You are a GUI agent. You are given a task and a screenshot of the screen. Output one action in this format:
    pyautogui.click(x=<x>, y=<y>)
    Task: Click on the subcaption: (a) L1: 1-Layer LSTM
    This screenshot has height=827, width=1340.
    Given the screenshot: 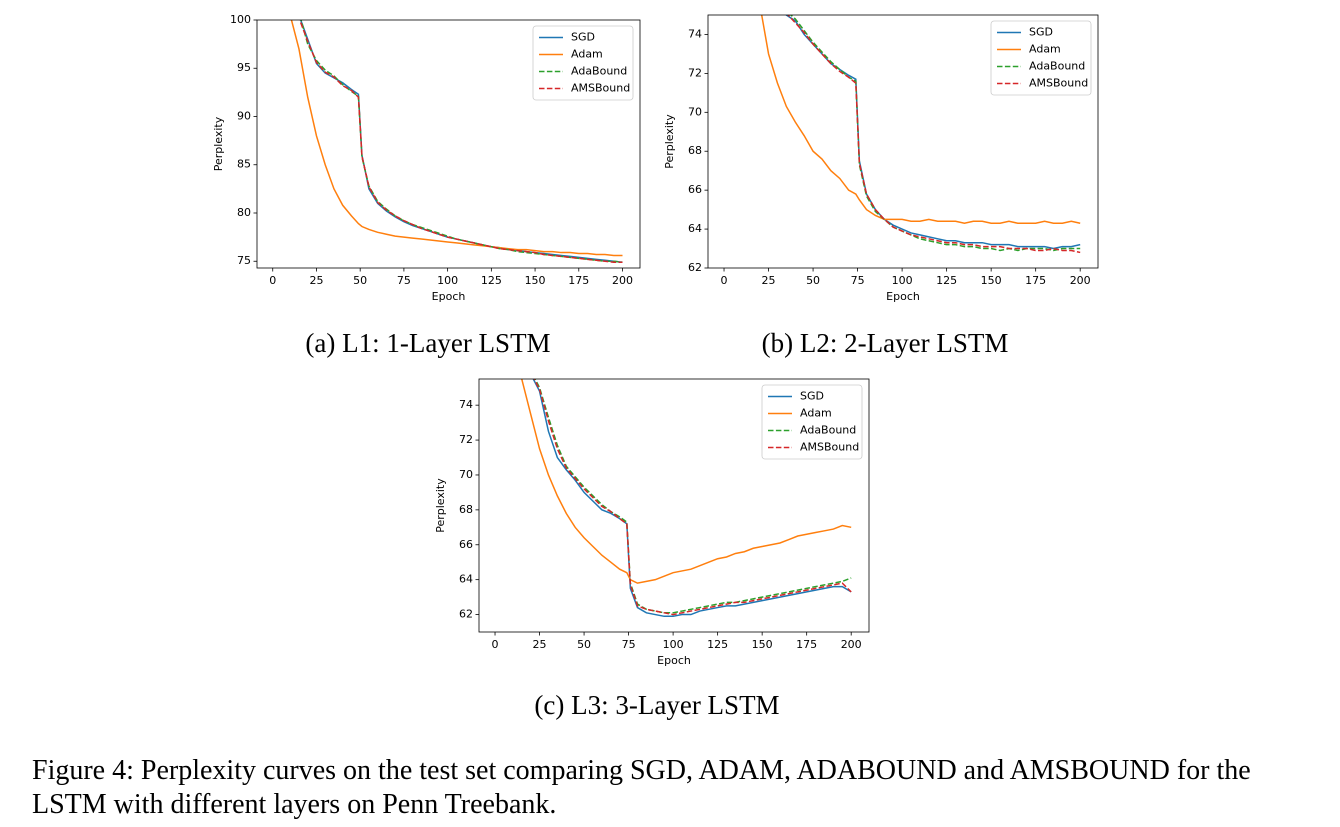 What is the action you would take?
    pyautogui.click(x=427, y=343)
    